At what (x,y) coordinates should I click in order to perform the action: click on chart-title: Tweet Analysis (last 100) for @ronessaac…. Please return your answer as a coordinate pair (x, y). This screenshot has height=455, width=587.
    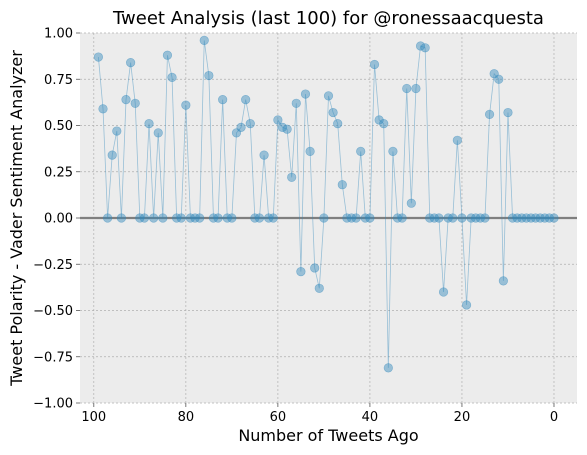
    Looking at the image, I should click on (328, 18).